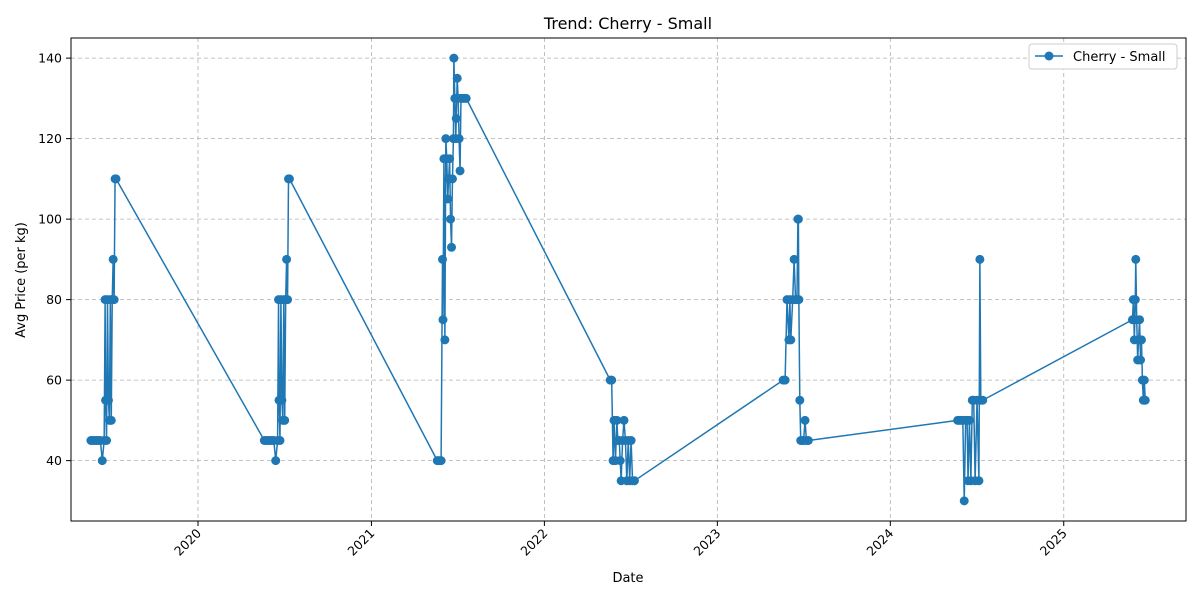 The width and height of the screenshot is (1200, 600). Describe the element at coordinates (50, 219) in the screenshot. I see `y-tick-label: 100` at that location.